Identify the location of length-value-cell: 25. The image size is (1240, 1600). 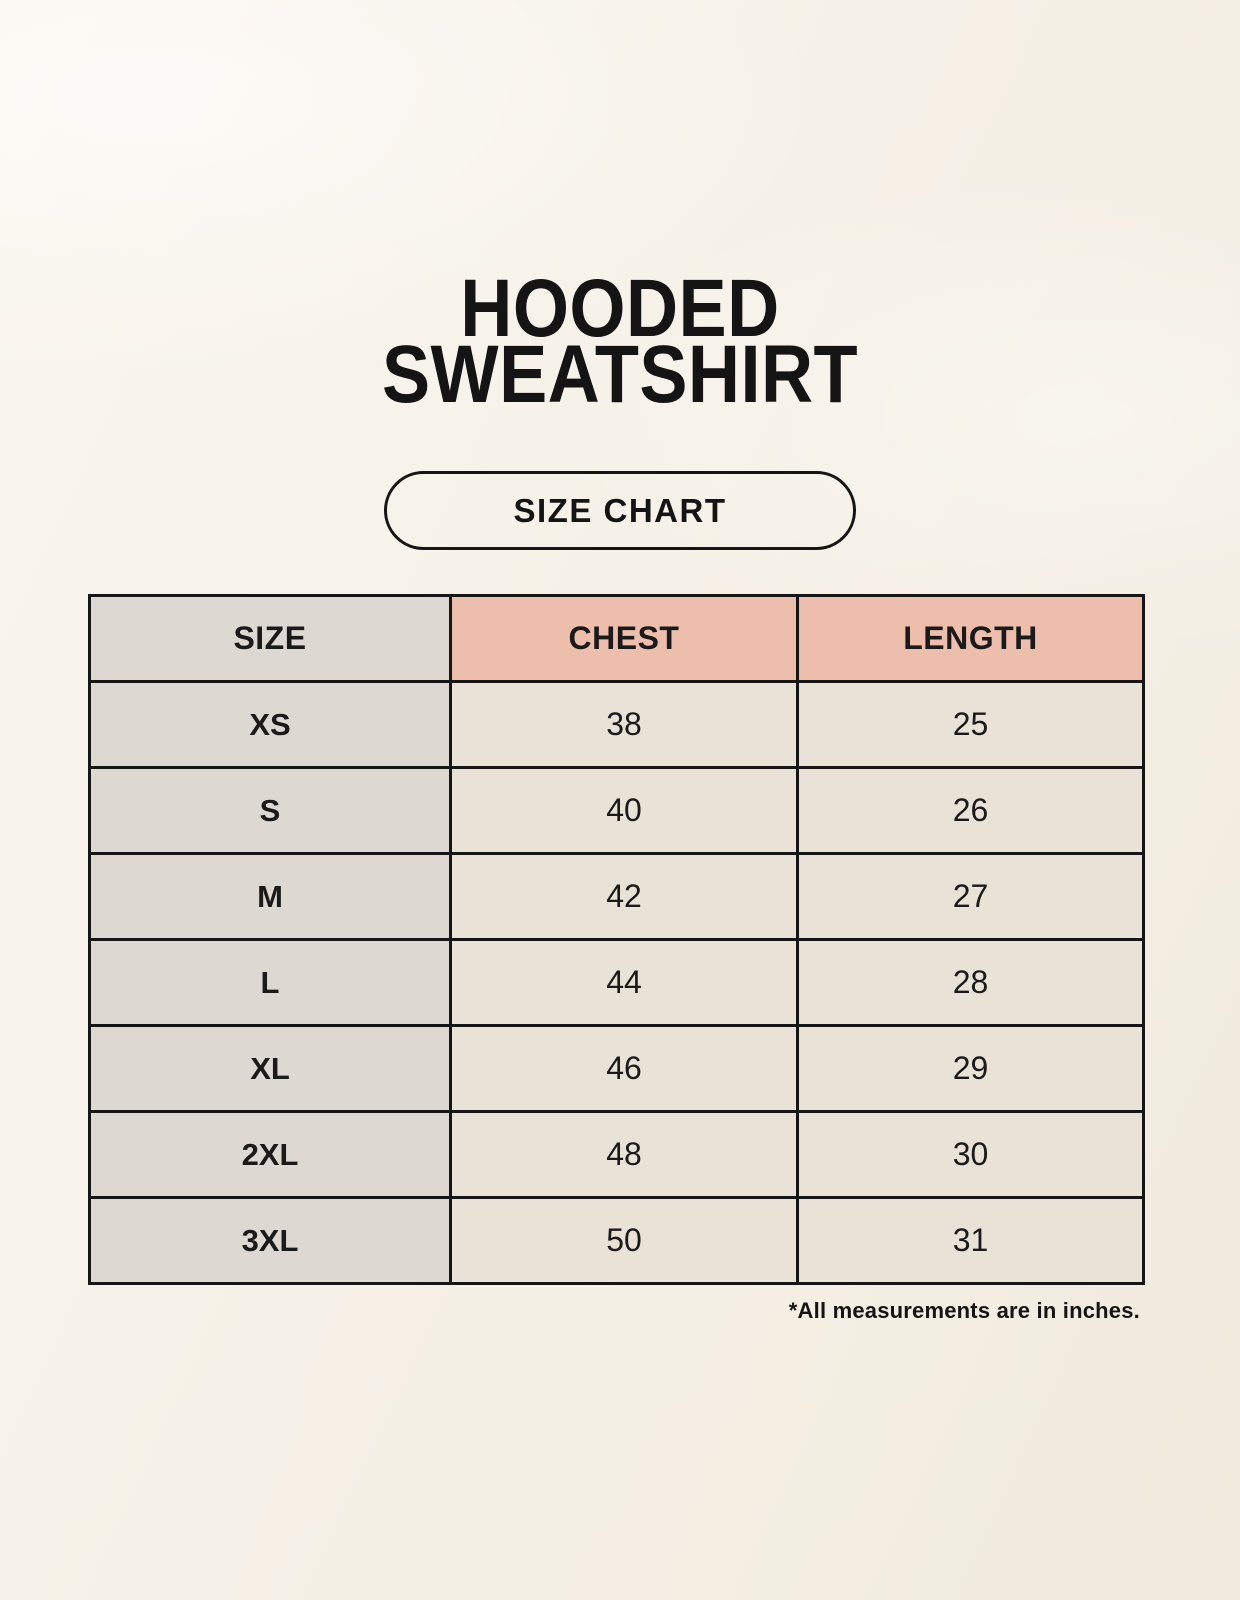
(970, 724).